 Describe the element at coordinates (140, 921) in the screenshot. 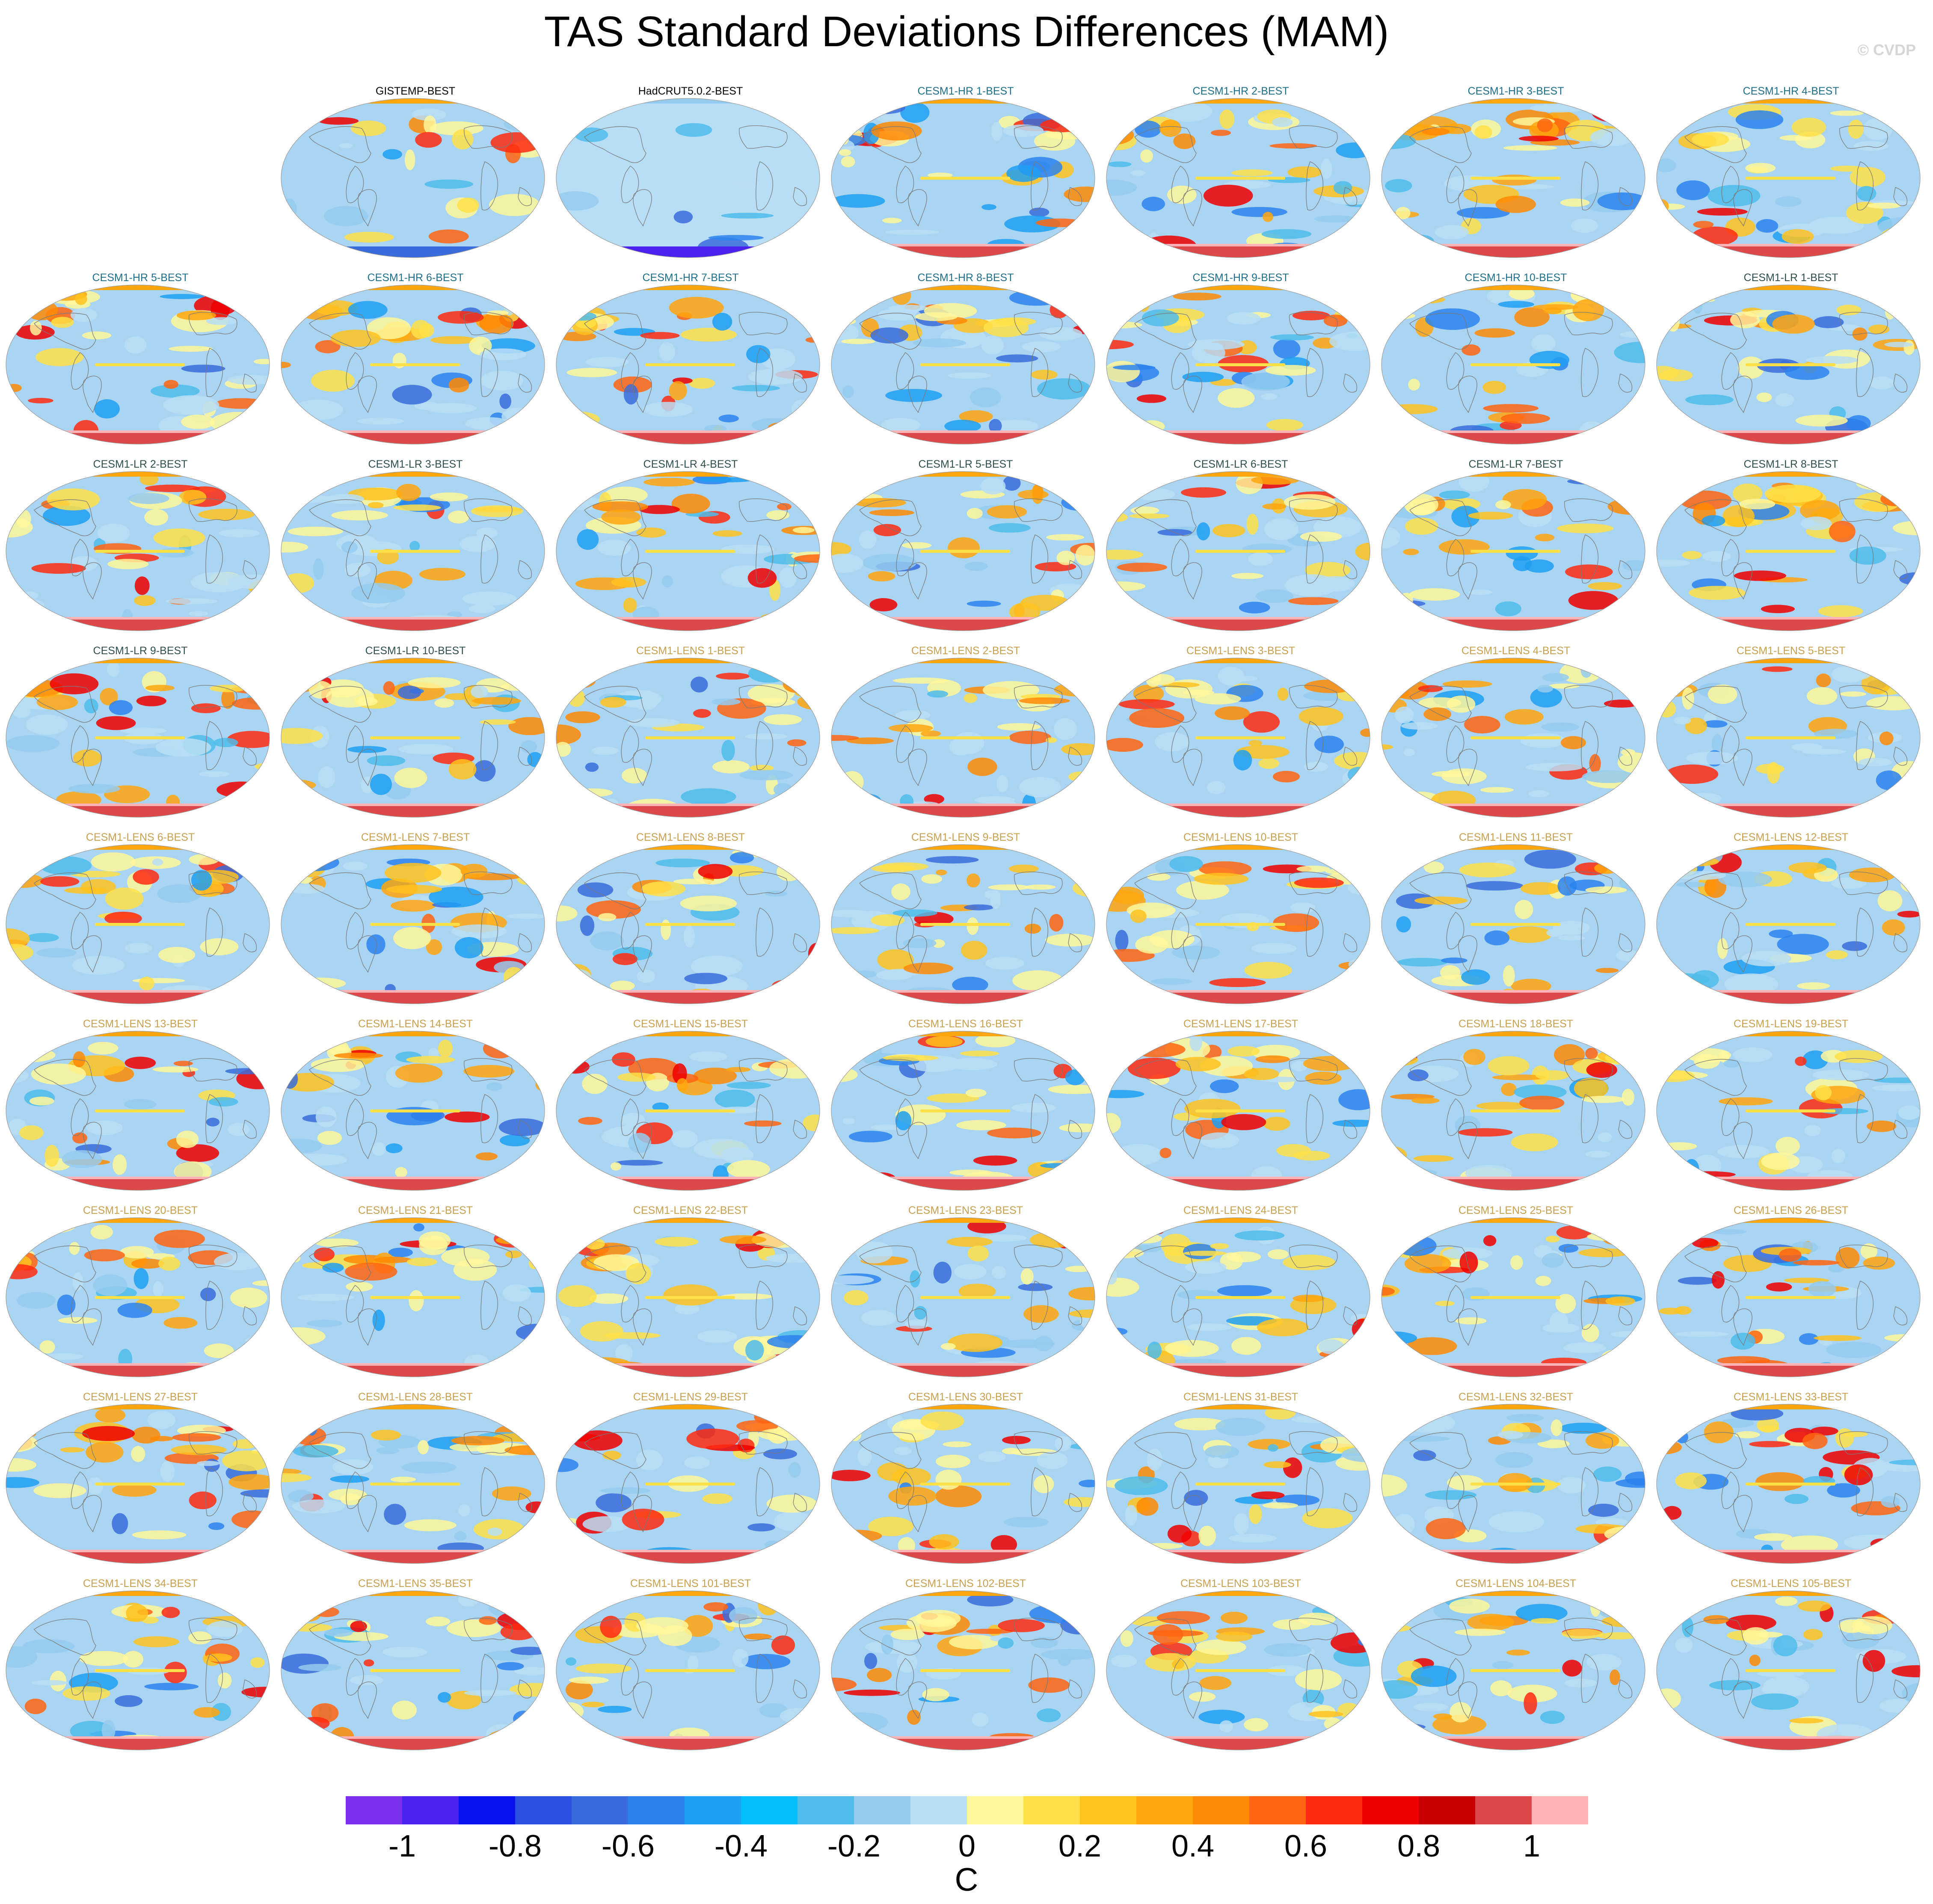

I see `map-panel: CESM1-LENS 6-BEST` at that location.